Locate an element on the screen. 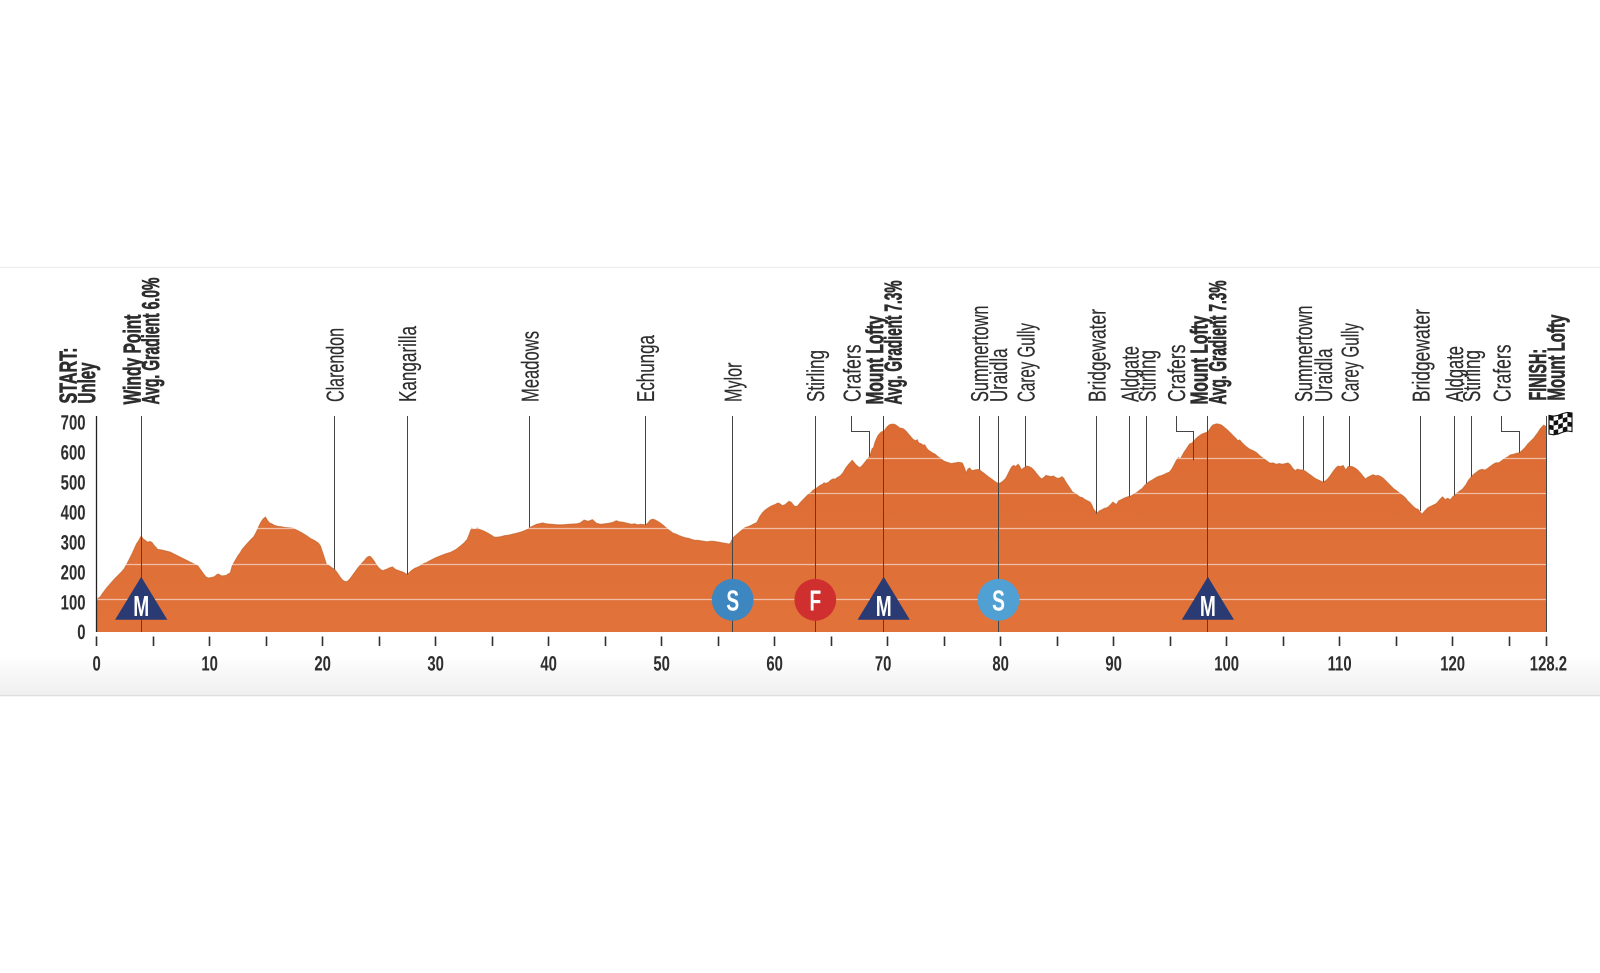 The width and height of the screenshot is (1600, 973). svg-text: 110 is located at coordinates (1340, 663).